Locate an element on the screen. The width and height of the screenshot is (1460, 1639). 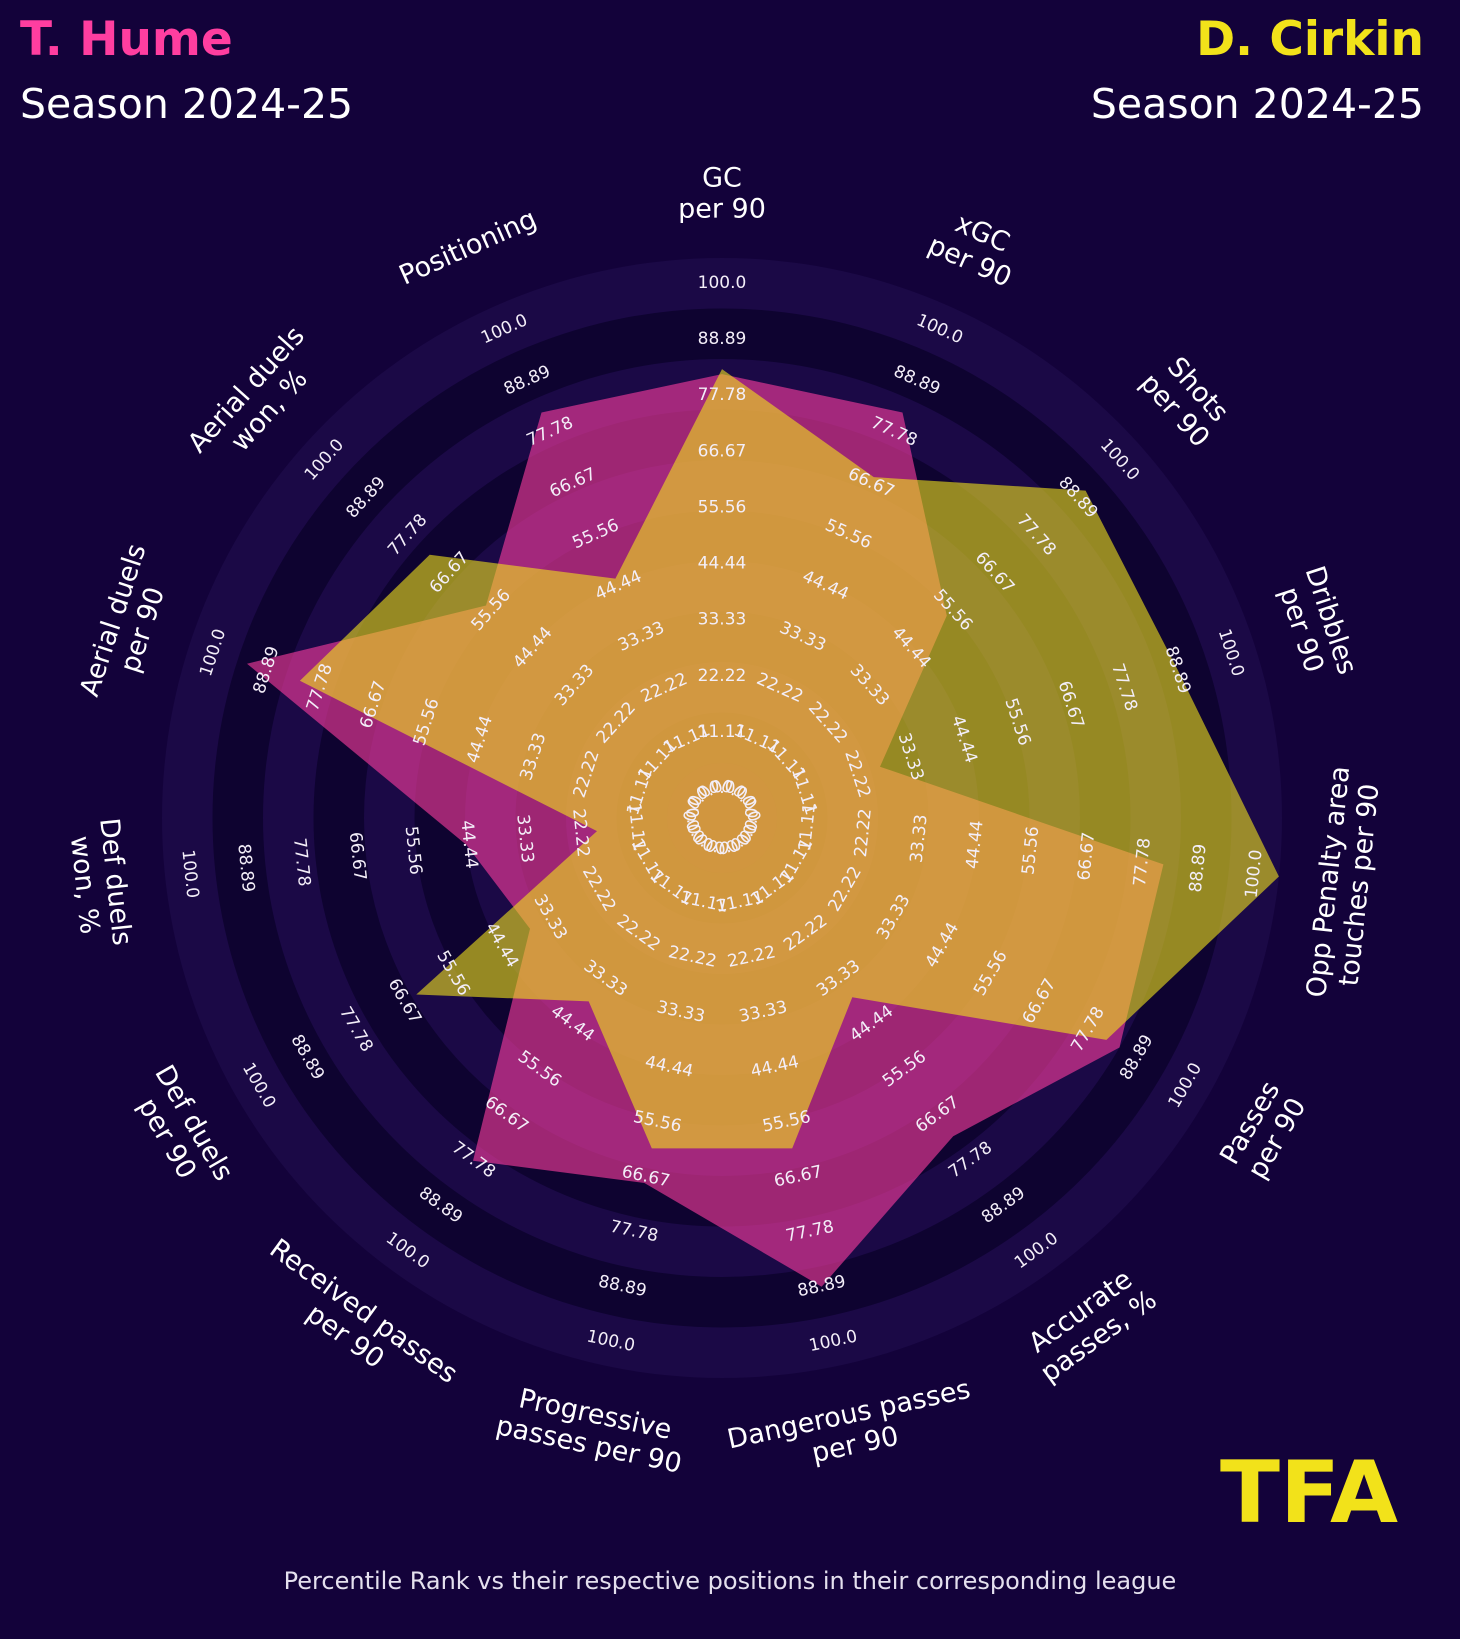
metric-label: Passesper 90 is located at coordinates (1263, 1130).